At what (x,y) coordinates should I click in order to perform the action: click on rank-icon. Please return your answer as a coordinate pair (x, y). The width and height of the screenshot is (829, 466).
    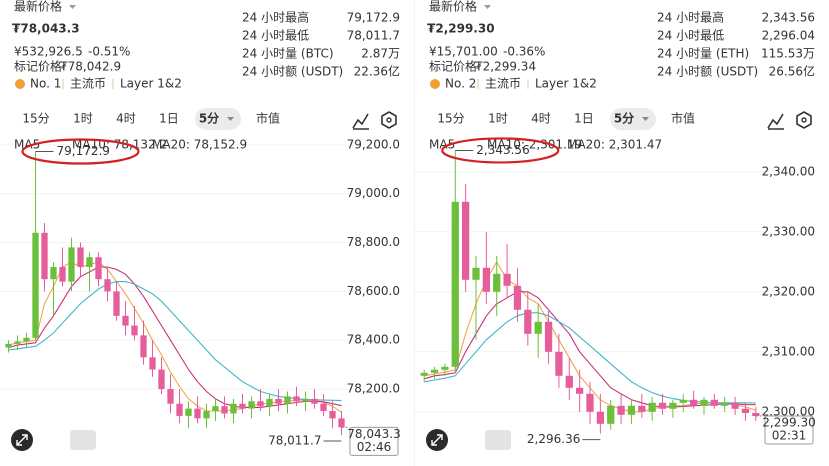
    Looking at the image, I should click on (435, 84).